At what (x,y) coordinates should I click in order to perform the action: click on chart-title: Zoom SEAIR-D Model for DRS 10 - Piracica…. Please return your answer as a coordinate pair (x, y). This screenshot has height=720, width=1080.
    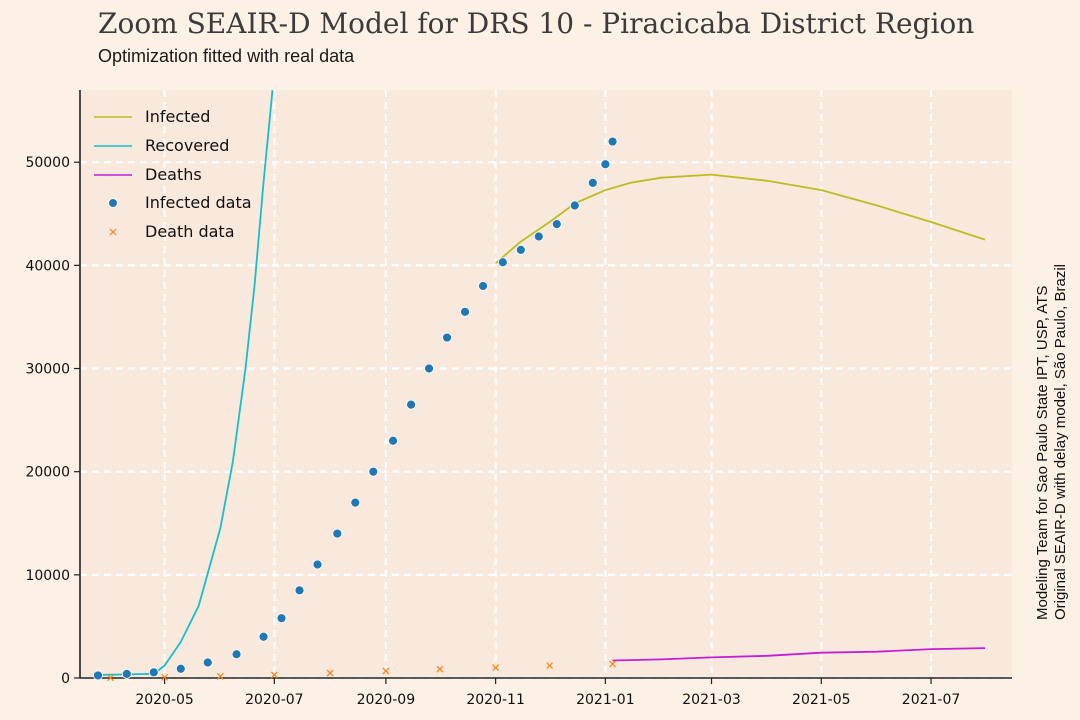
    Looking at the image, I should click on (536, 23).